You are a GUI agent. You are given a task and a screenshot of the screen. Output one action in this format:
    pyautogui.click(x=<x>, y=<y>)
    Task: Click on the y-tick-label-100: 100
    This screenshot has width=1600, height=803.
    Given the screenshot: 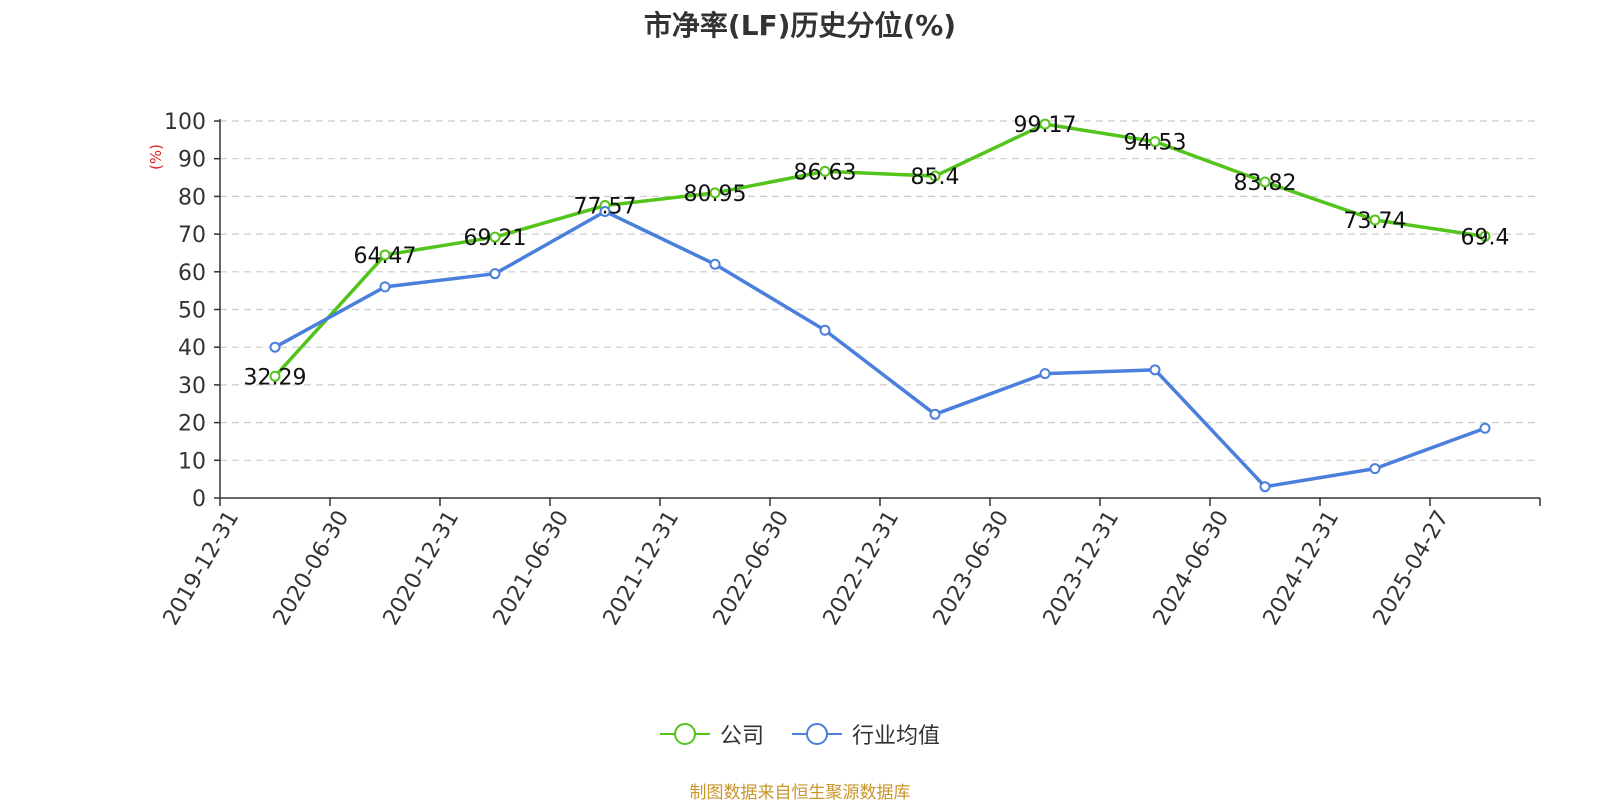 What is the action you would take?
    pyautogui.click(x=185, y=122)
    